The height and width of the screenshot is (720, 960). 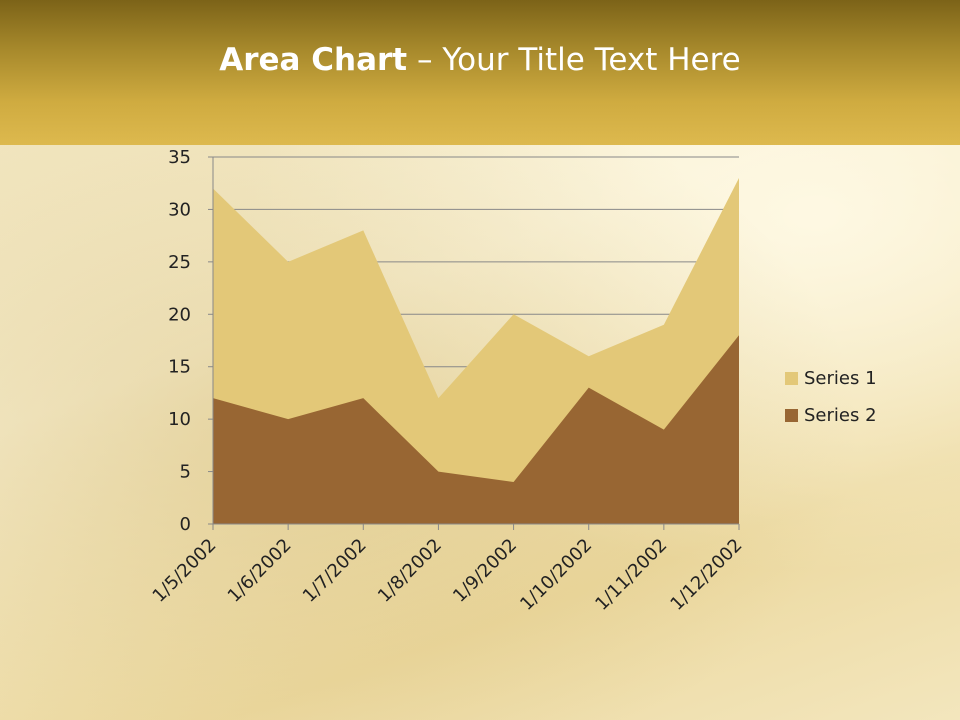 What do you see at coordinates (179, 157) in the screenshot?
I see `y-tick-label: 35` at bounding box center [179, 157].